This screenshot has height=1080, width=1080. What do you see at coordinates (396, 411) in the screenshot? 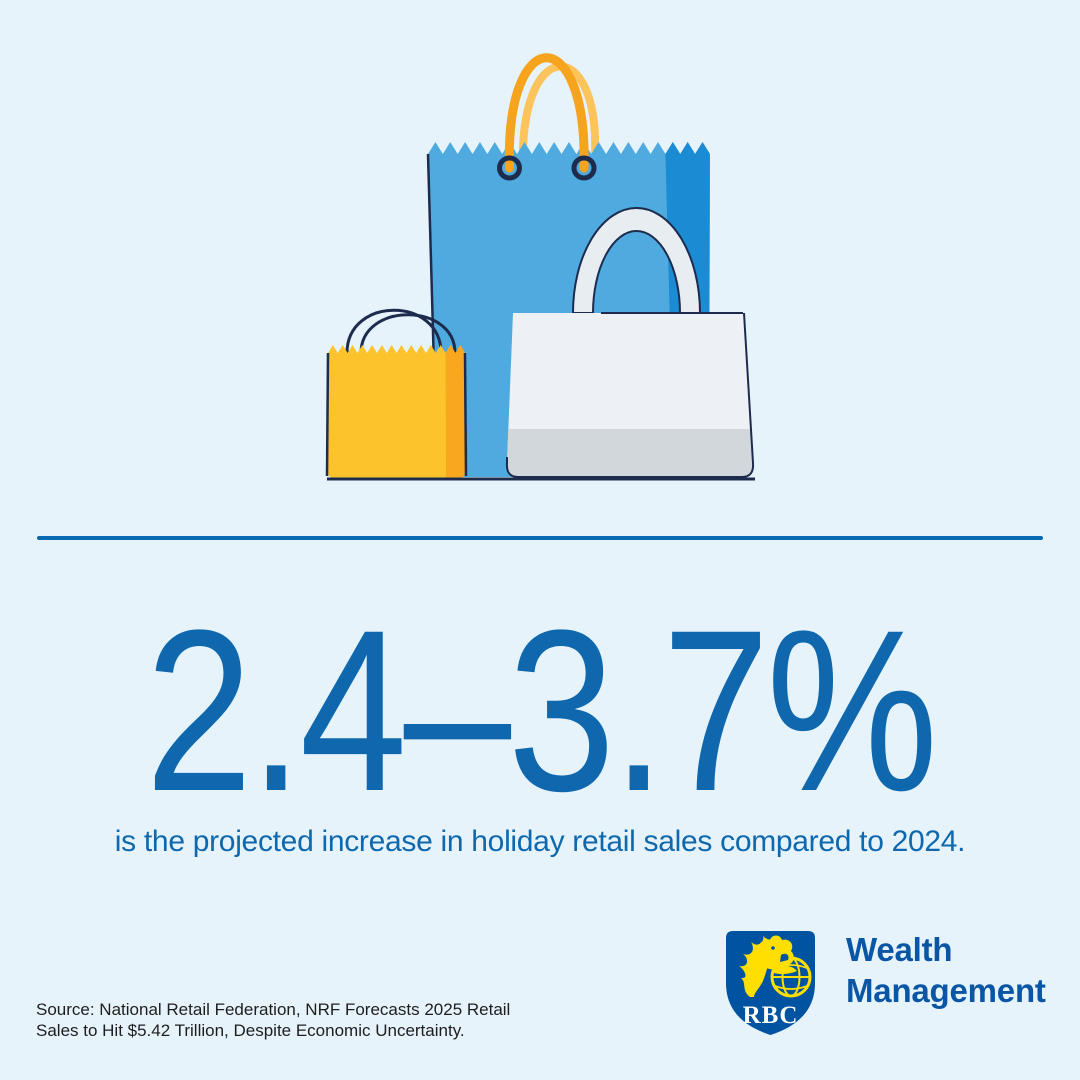
I see `yellow-bag` at bounding box center [396, 411].